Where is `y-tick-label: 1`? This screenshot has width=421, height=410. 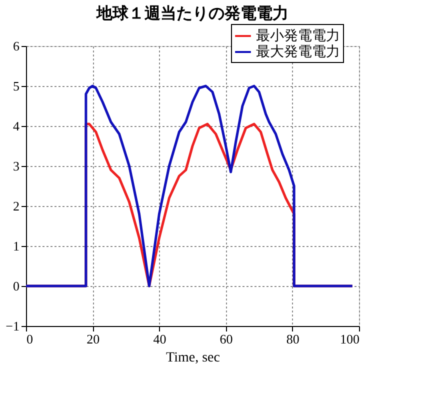 y-tick-label: 1 is located at coordinates (16, 246).